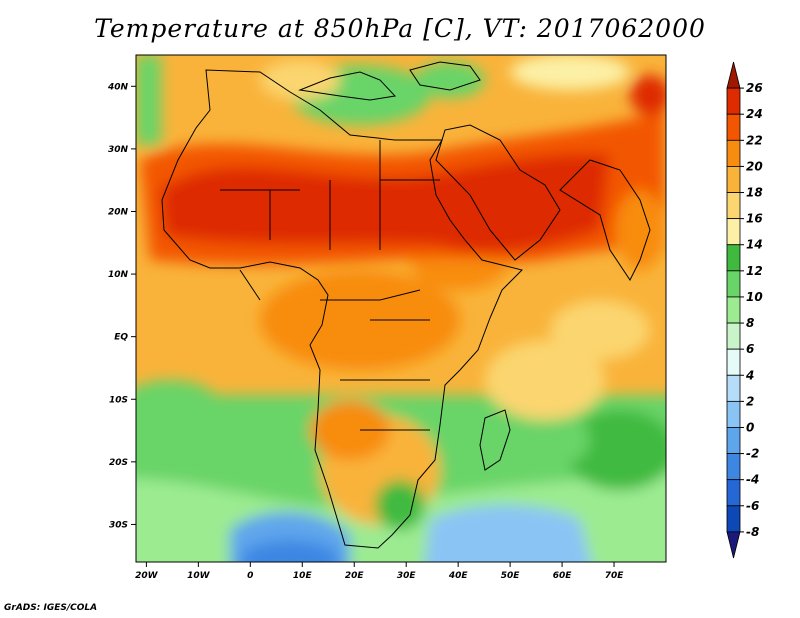 This screenshot has width=800, height=618. Describe the element at coordinates (121, 338) in the screenshot. I see `lat-tick-label: EQ` at that location.